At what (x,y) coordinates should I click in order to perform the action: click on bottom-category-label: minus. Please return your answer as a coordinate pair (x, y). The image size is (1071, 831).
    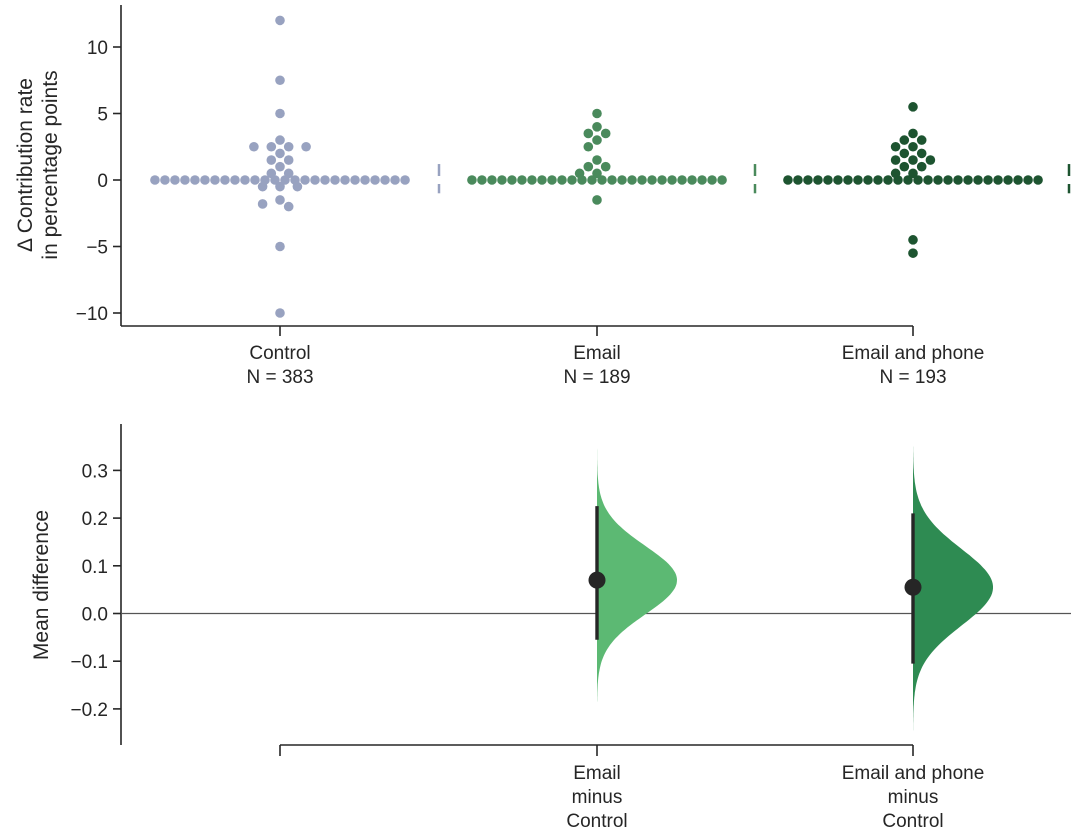
    Looking at the image, I should click on (913, 797).